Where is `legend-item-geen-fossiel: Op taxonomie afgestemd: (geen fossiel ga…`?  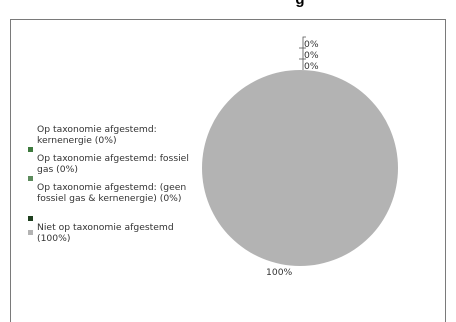 legend-item-geen-fossiel: Op taxonomie afgestemd: (geen fossiel ga… is located at coordinates (114, 201).